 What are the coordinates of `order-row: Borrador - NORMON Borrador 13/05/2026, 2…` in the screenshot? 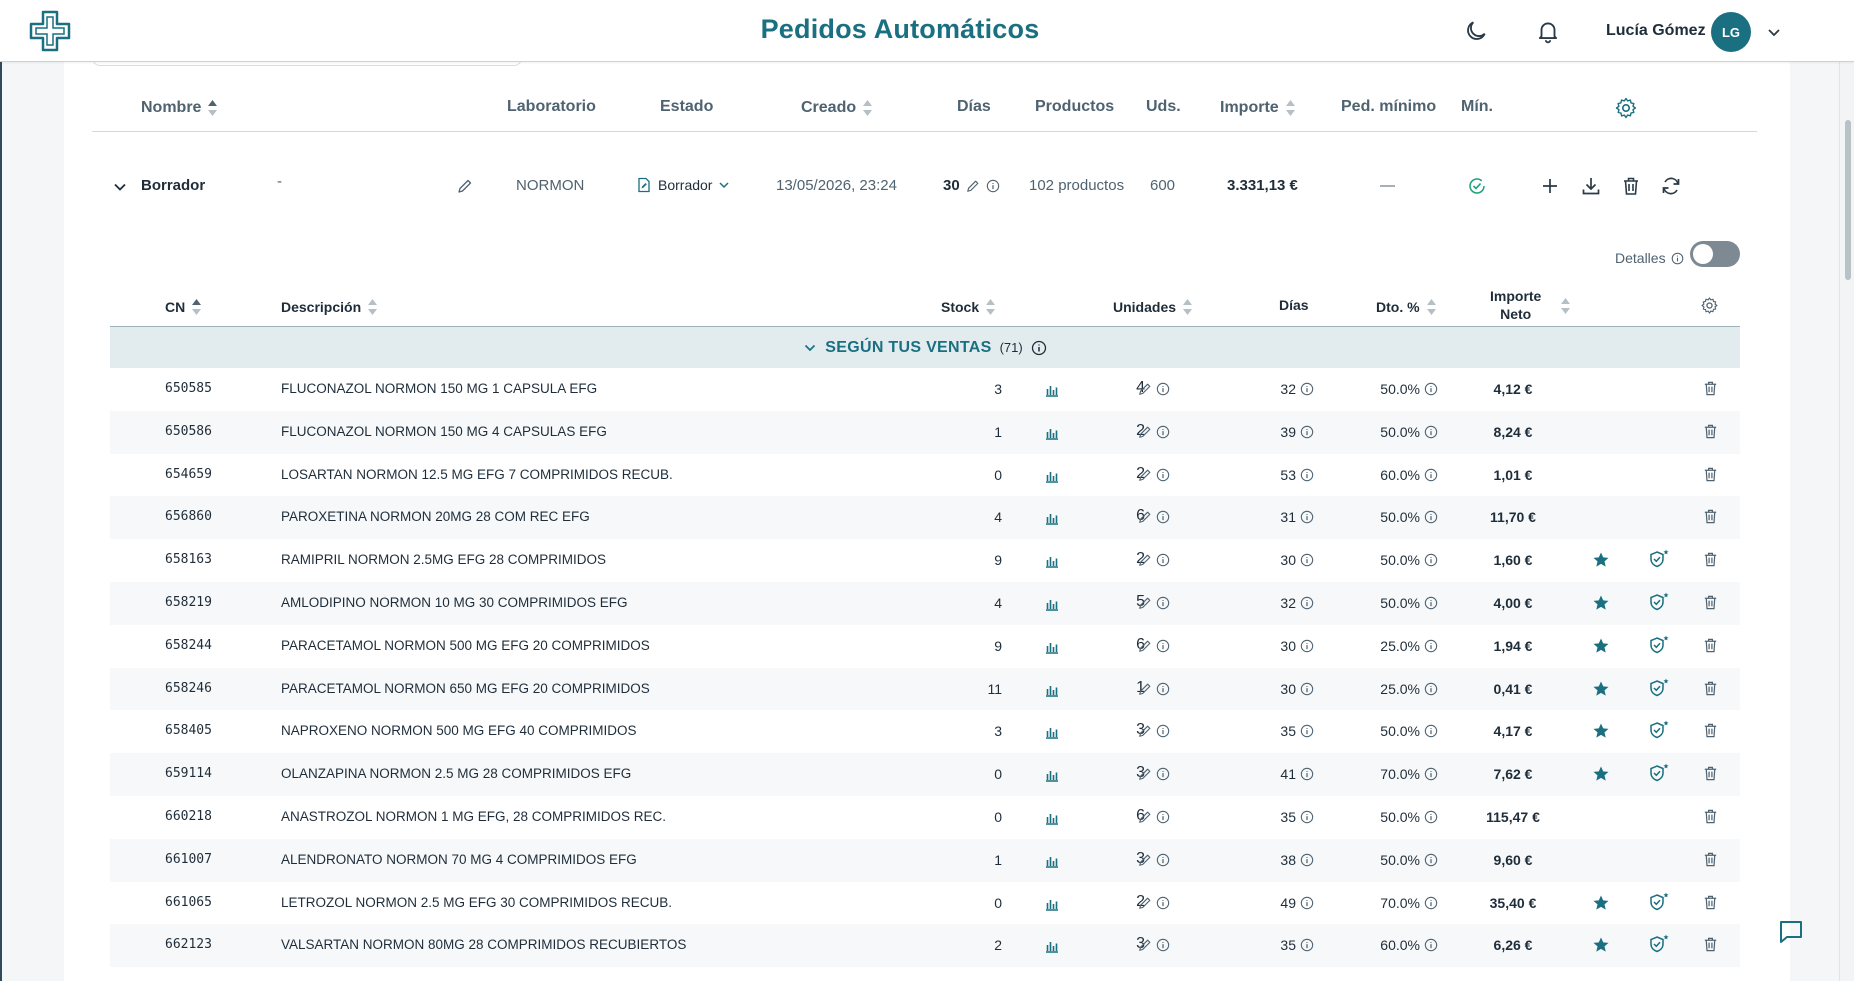 It's located at (924, 187).